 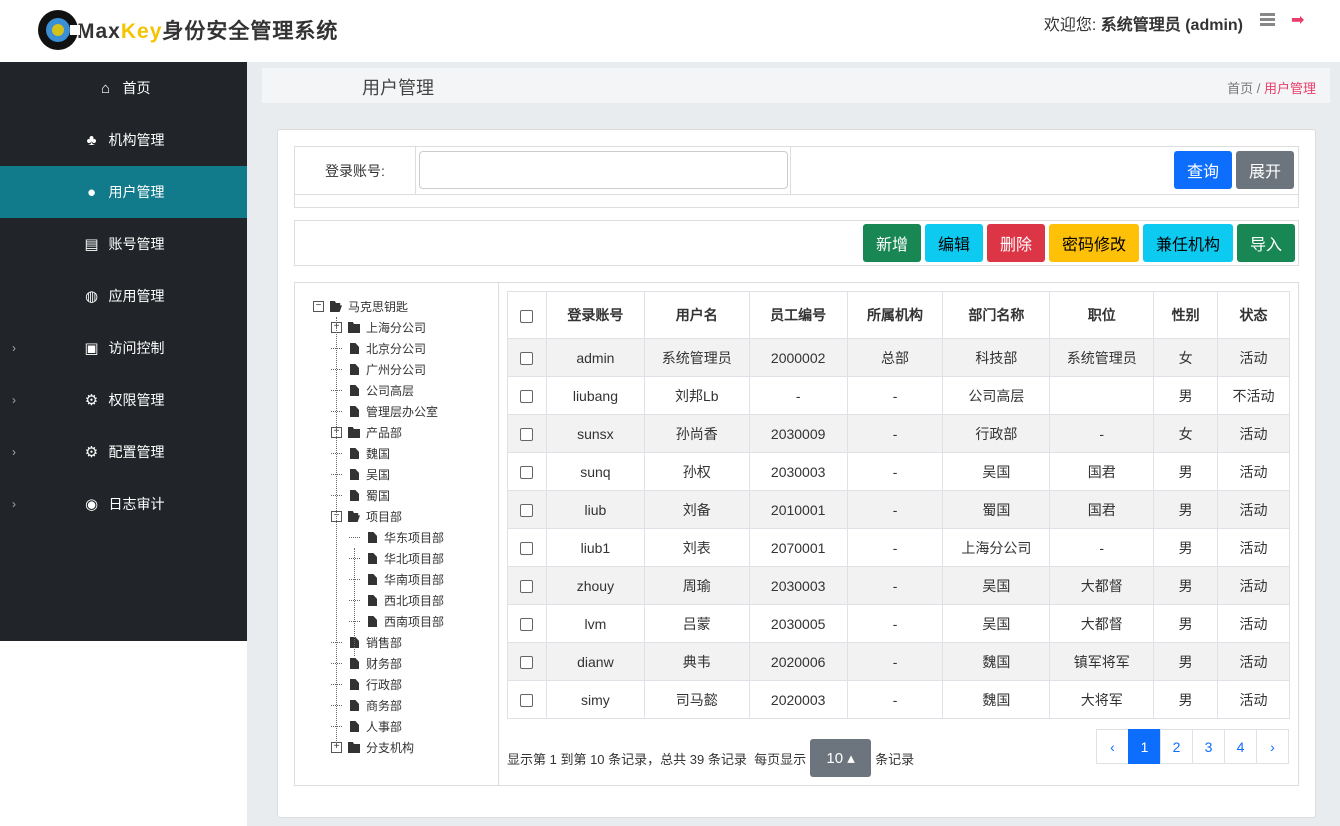 What do you see at coordinates (1272, 746) in the screenshot?
I see `next-page-button: ›` at bounding box center [1272, 746].